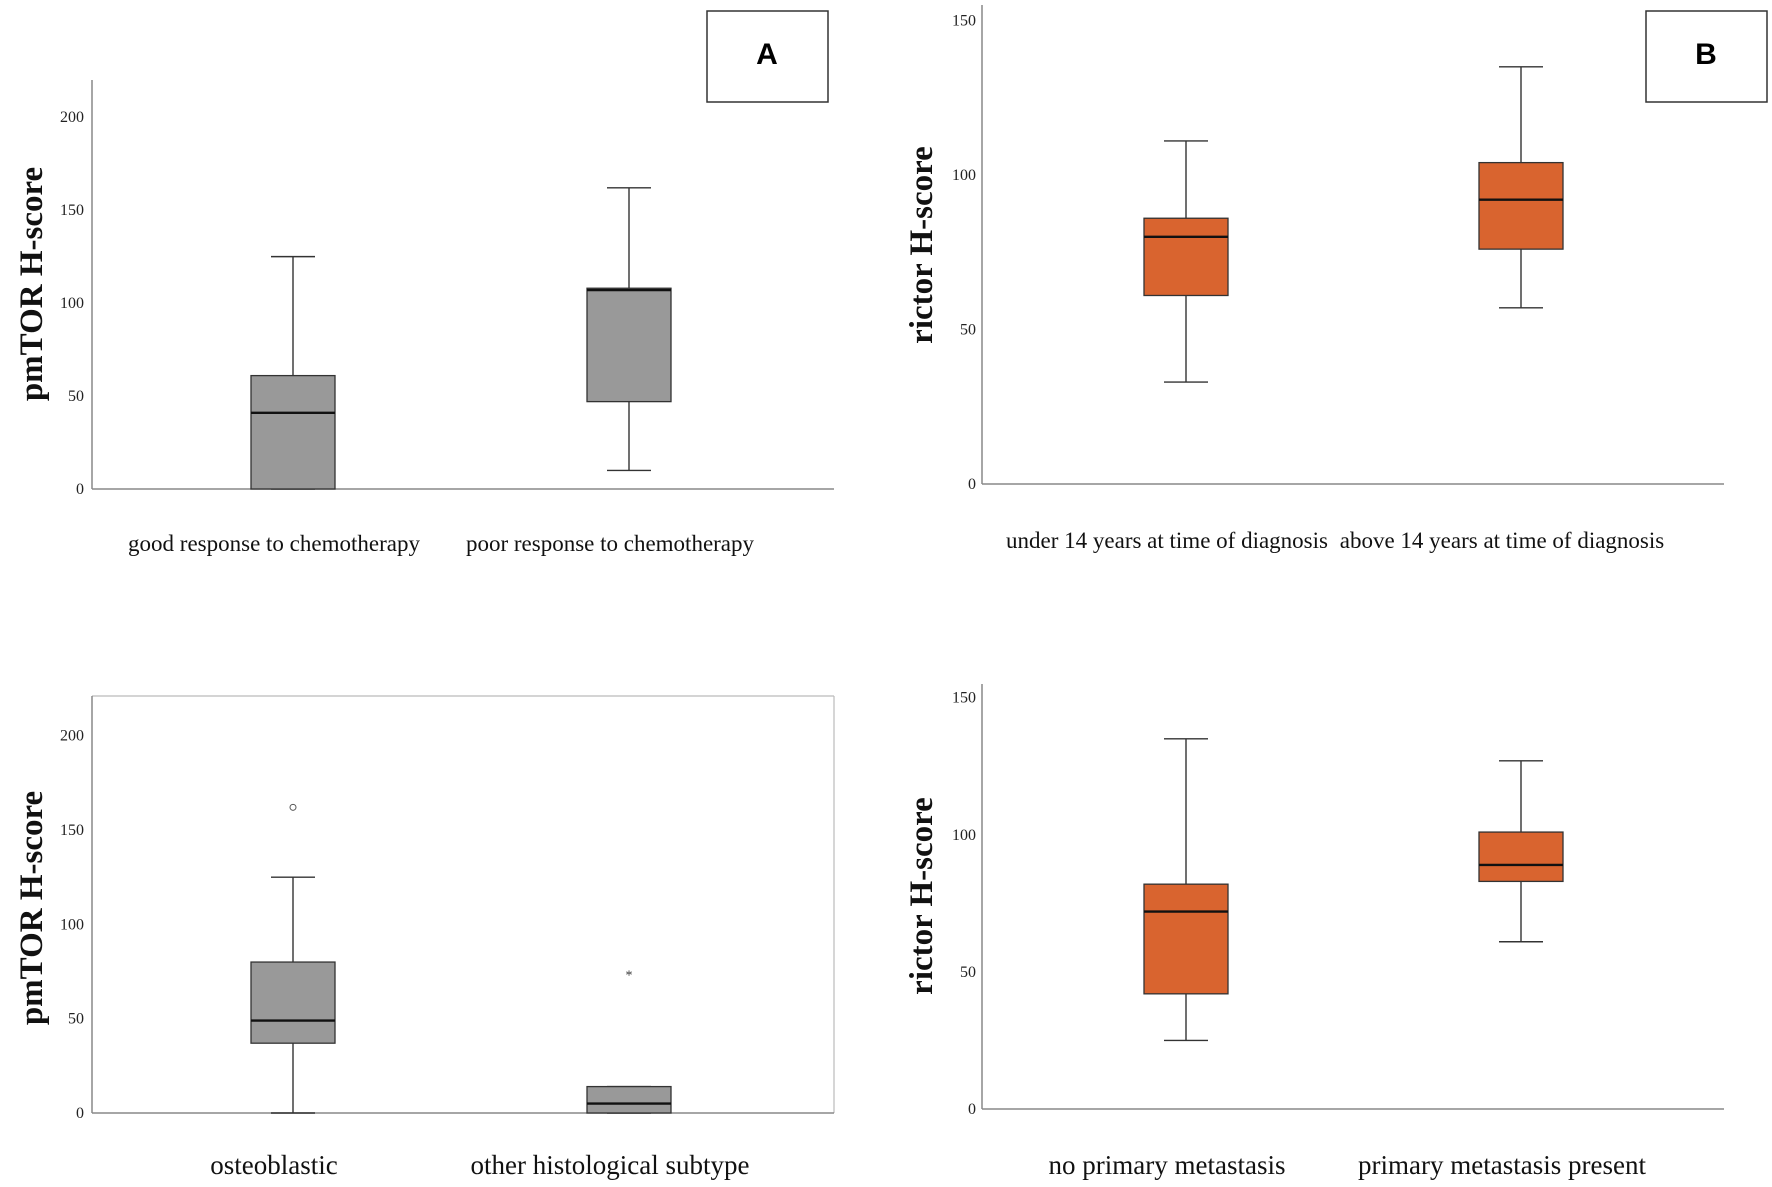 The height and width of the screenshot is (1187, 1772). I want to click on panel-label-a: A, so click(767, 56).